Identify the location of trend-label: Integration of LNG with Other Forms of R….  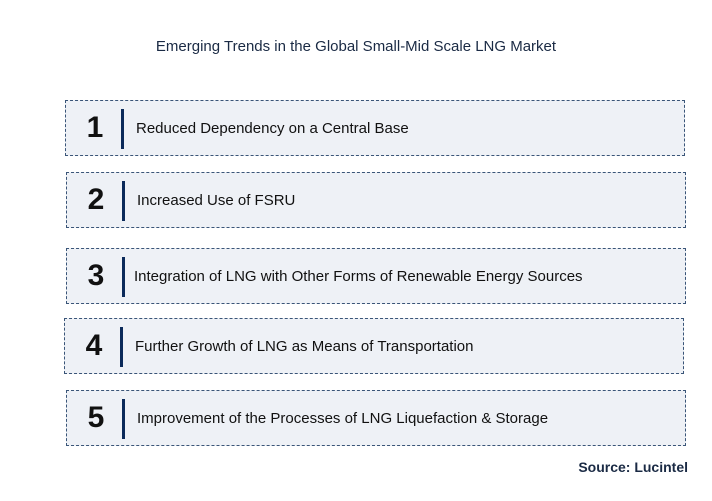
(358, 276).